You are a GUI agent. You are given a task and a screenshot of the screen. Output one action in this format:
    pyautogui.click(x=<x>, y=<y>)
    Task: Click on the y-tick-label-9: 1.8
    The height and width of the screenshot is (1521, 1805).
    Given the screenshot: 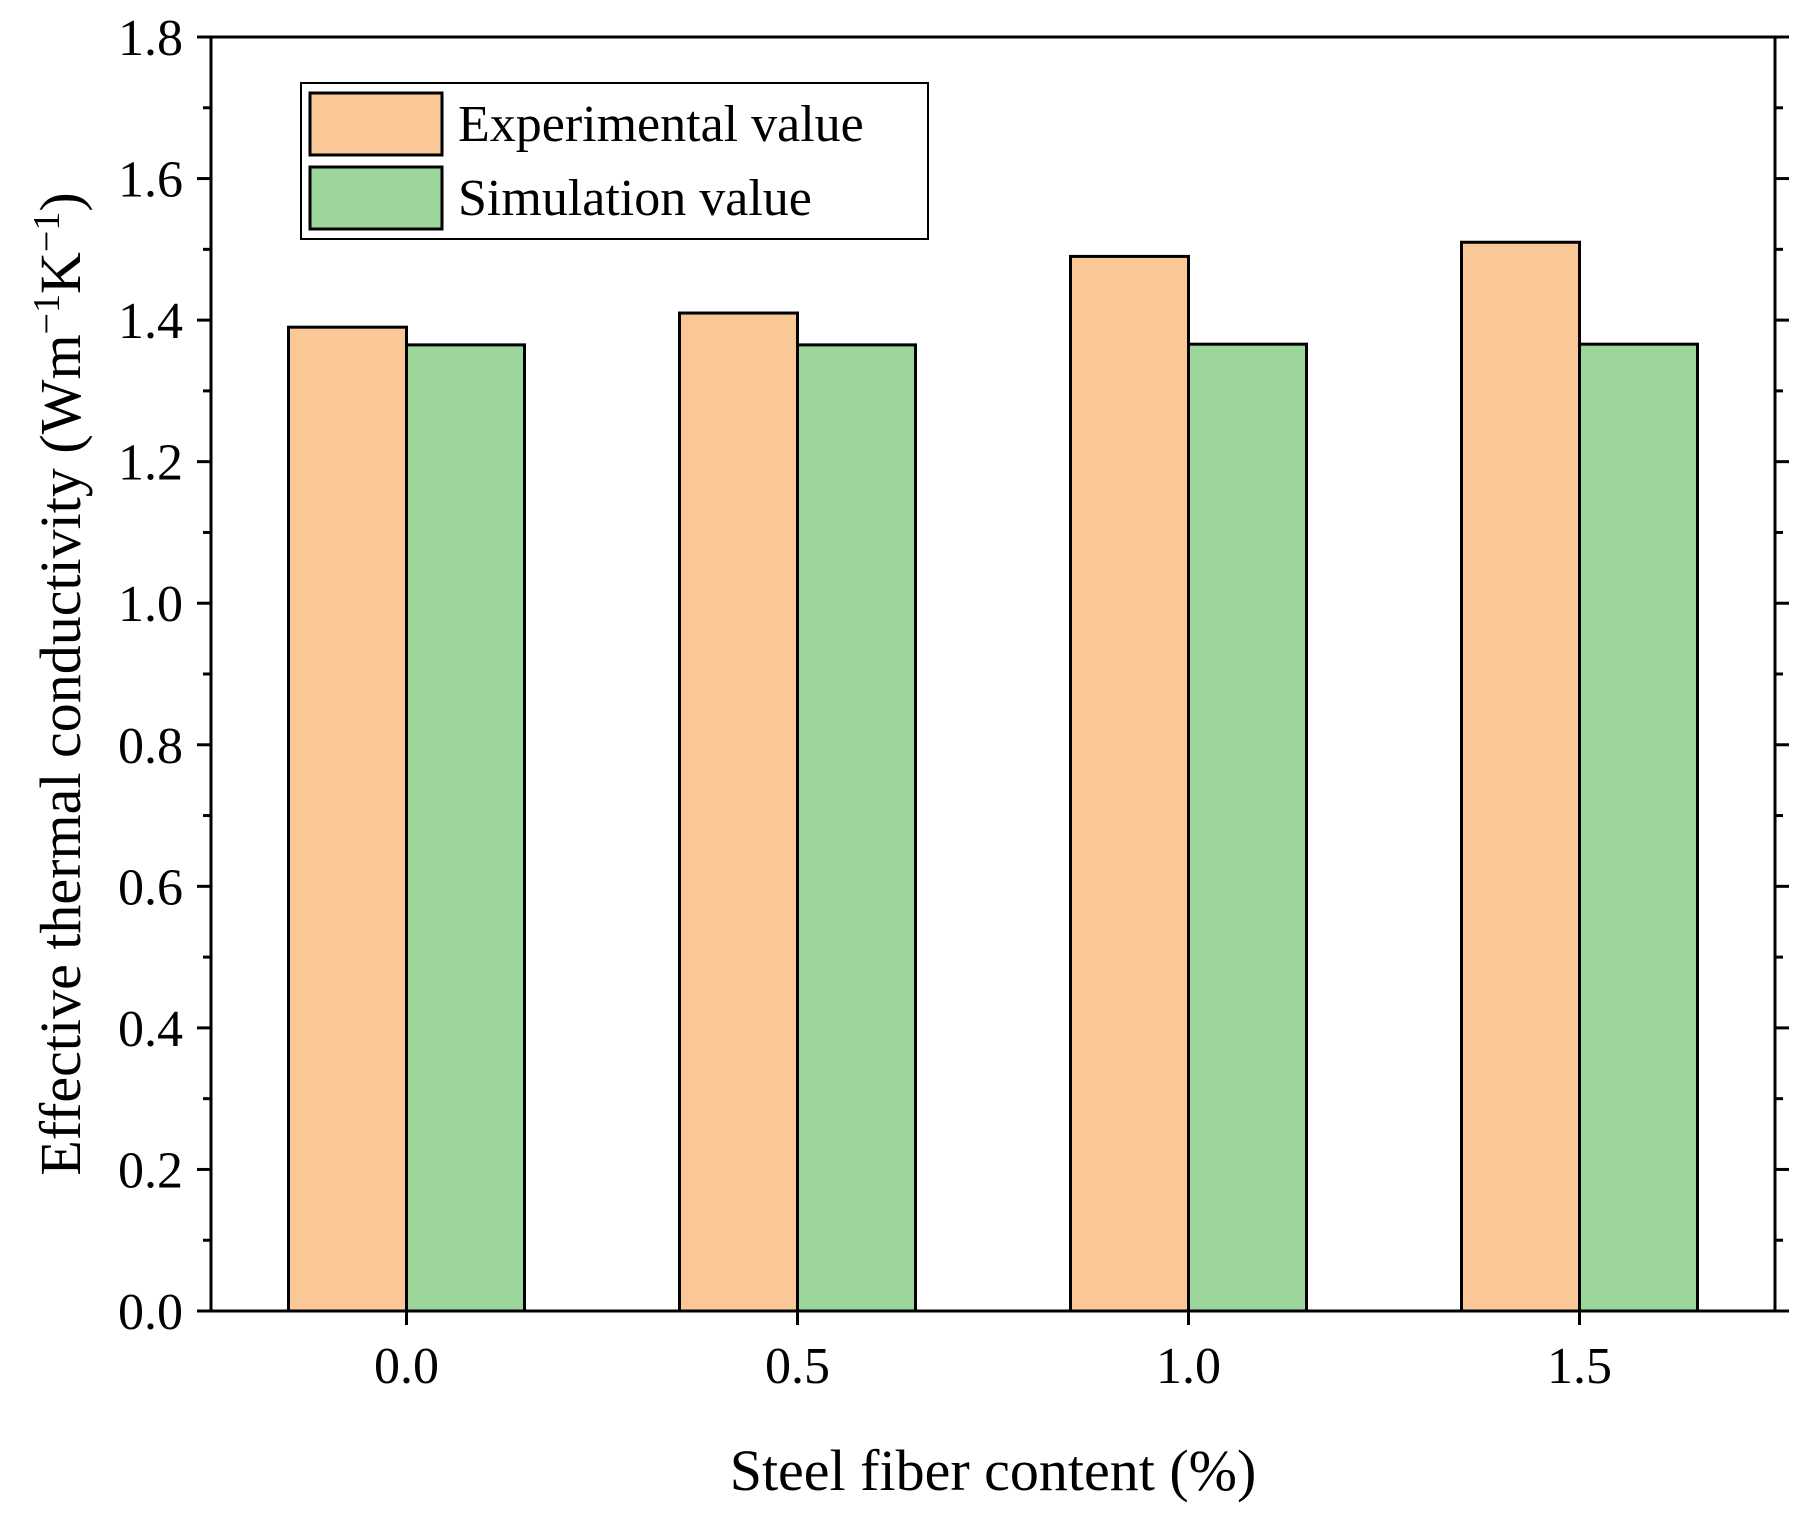 What is the action you would take?
    pyautogui.click(x=150, y=38)
    